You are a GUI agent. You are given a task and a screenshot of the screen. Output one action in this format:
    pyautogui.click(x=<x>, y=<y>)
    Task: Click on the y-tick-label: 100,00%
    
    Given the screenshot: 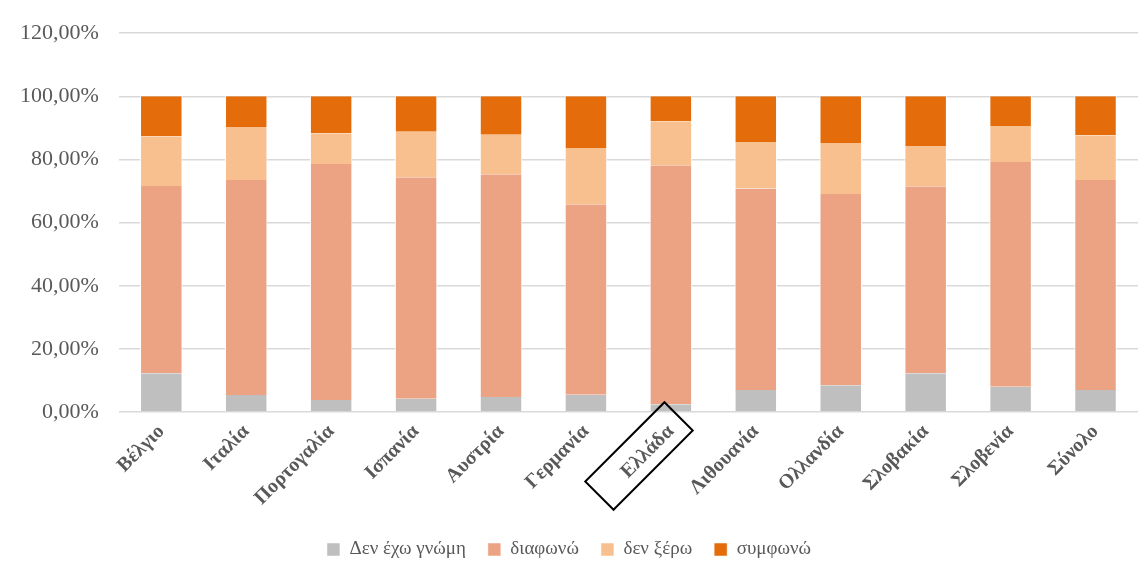 What is the action you would take?
    pyautogui.click(x=59, y=95)
    